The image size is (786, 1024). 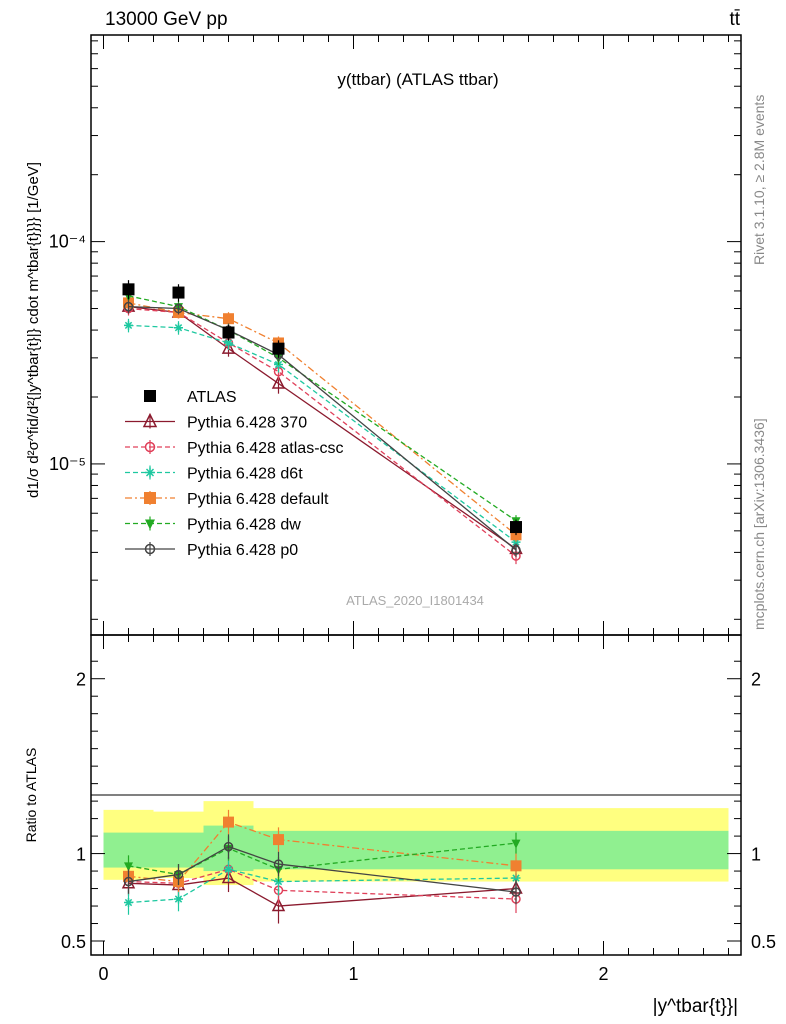 I want to click on legend-item: Pythia 6.428 dw, so click(x=213, y=525).